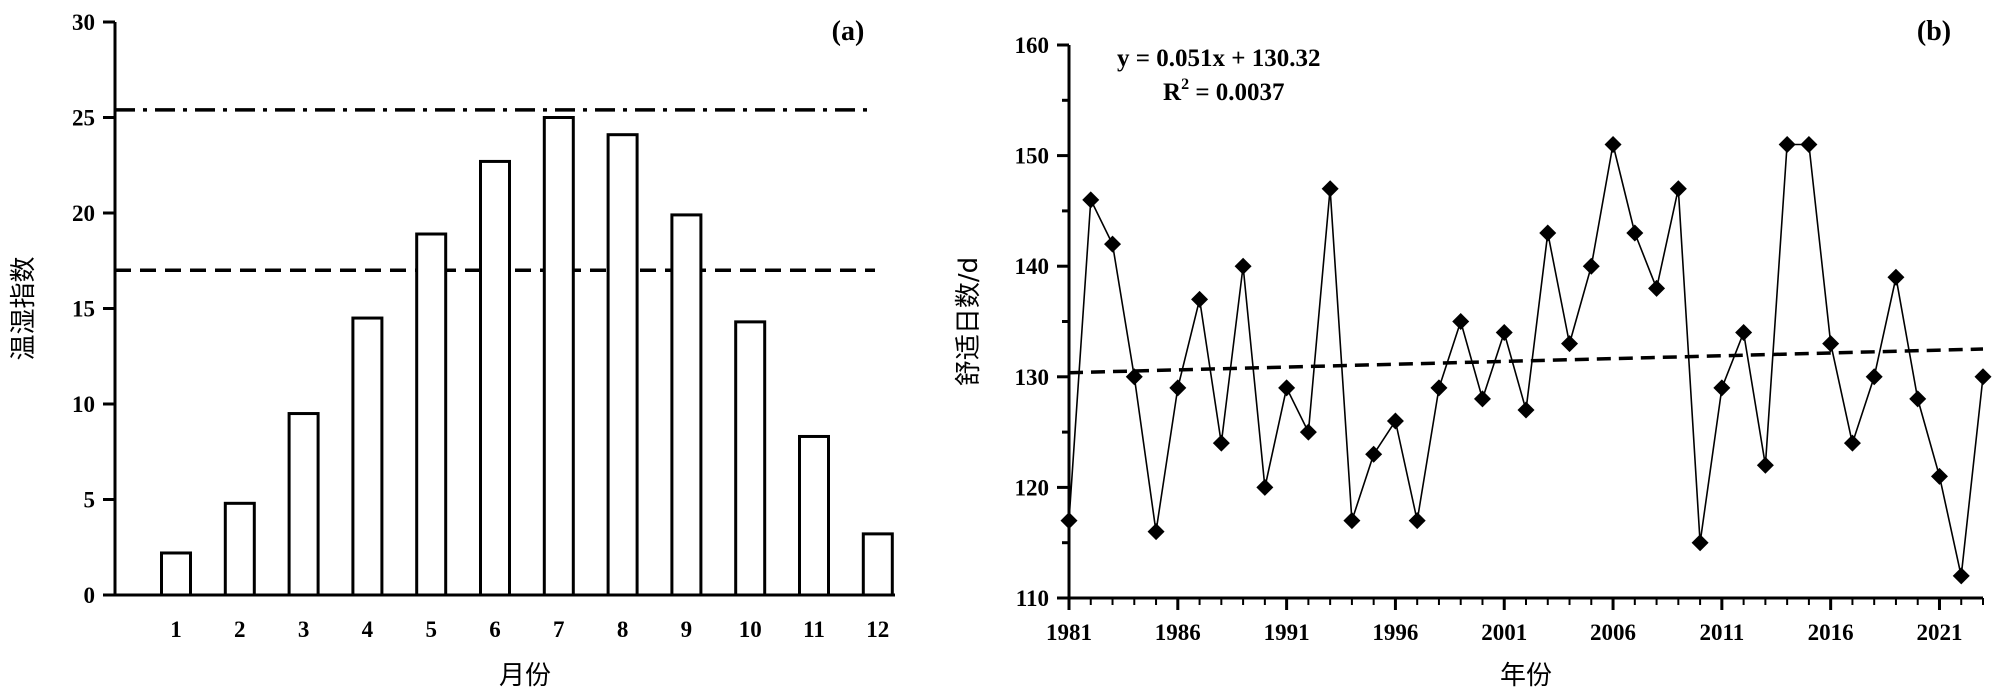 The width and height of the screenshot is (2000, 690). I want to click on y-tick-label-a: 30, so click(83, 22).